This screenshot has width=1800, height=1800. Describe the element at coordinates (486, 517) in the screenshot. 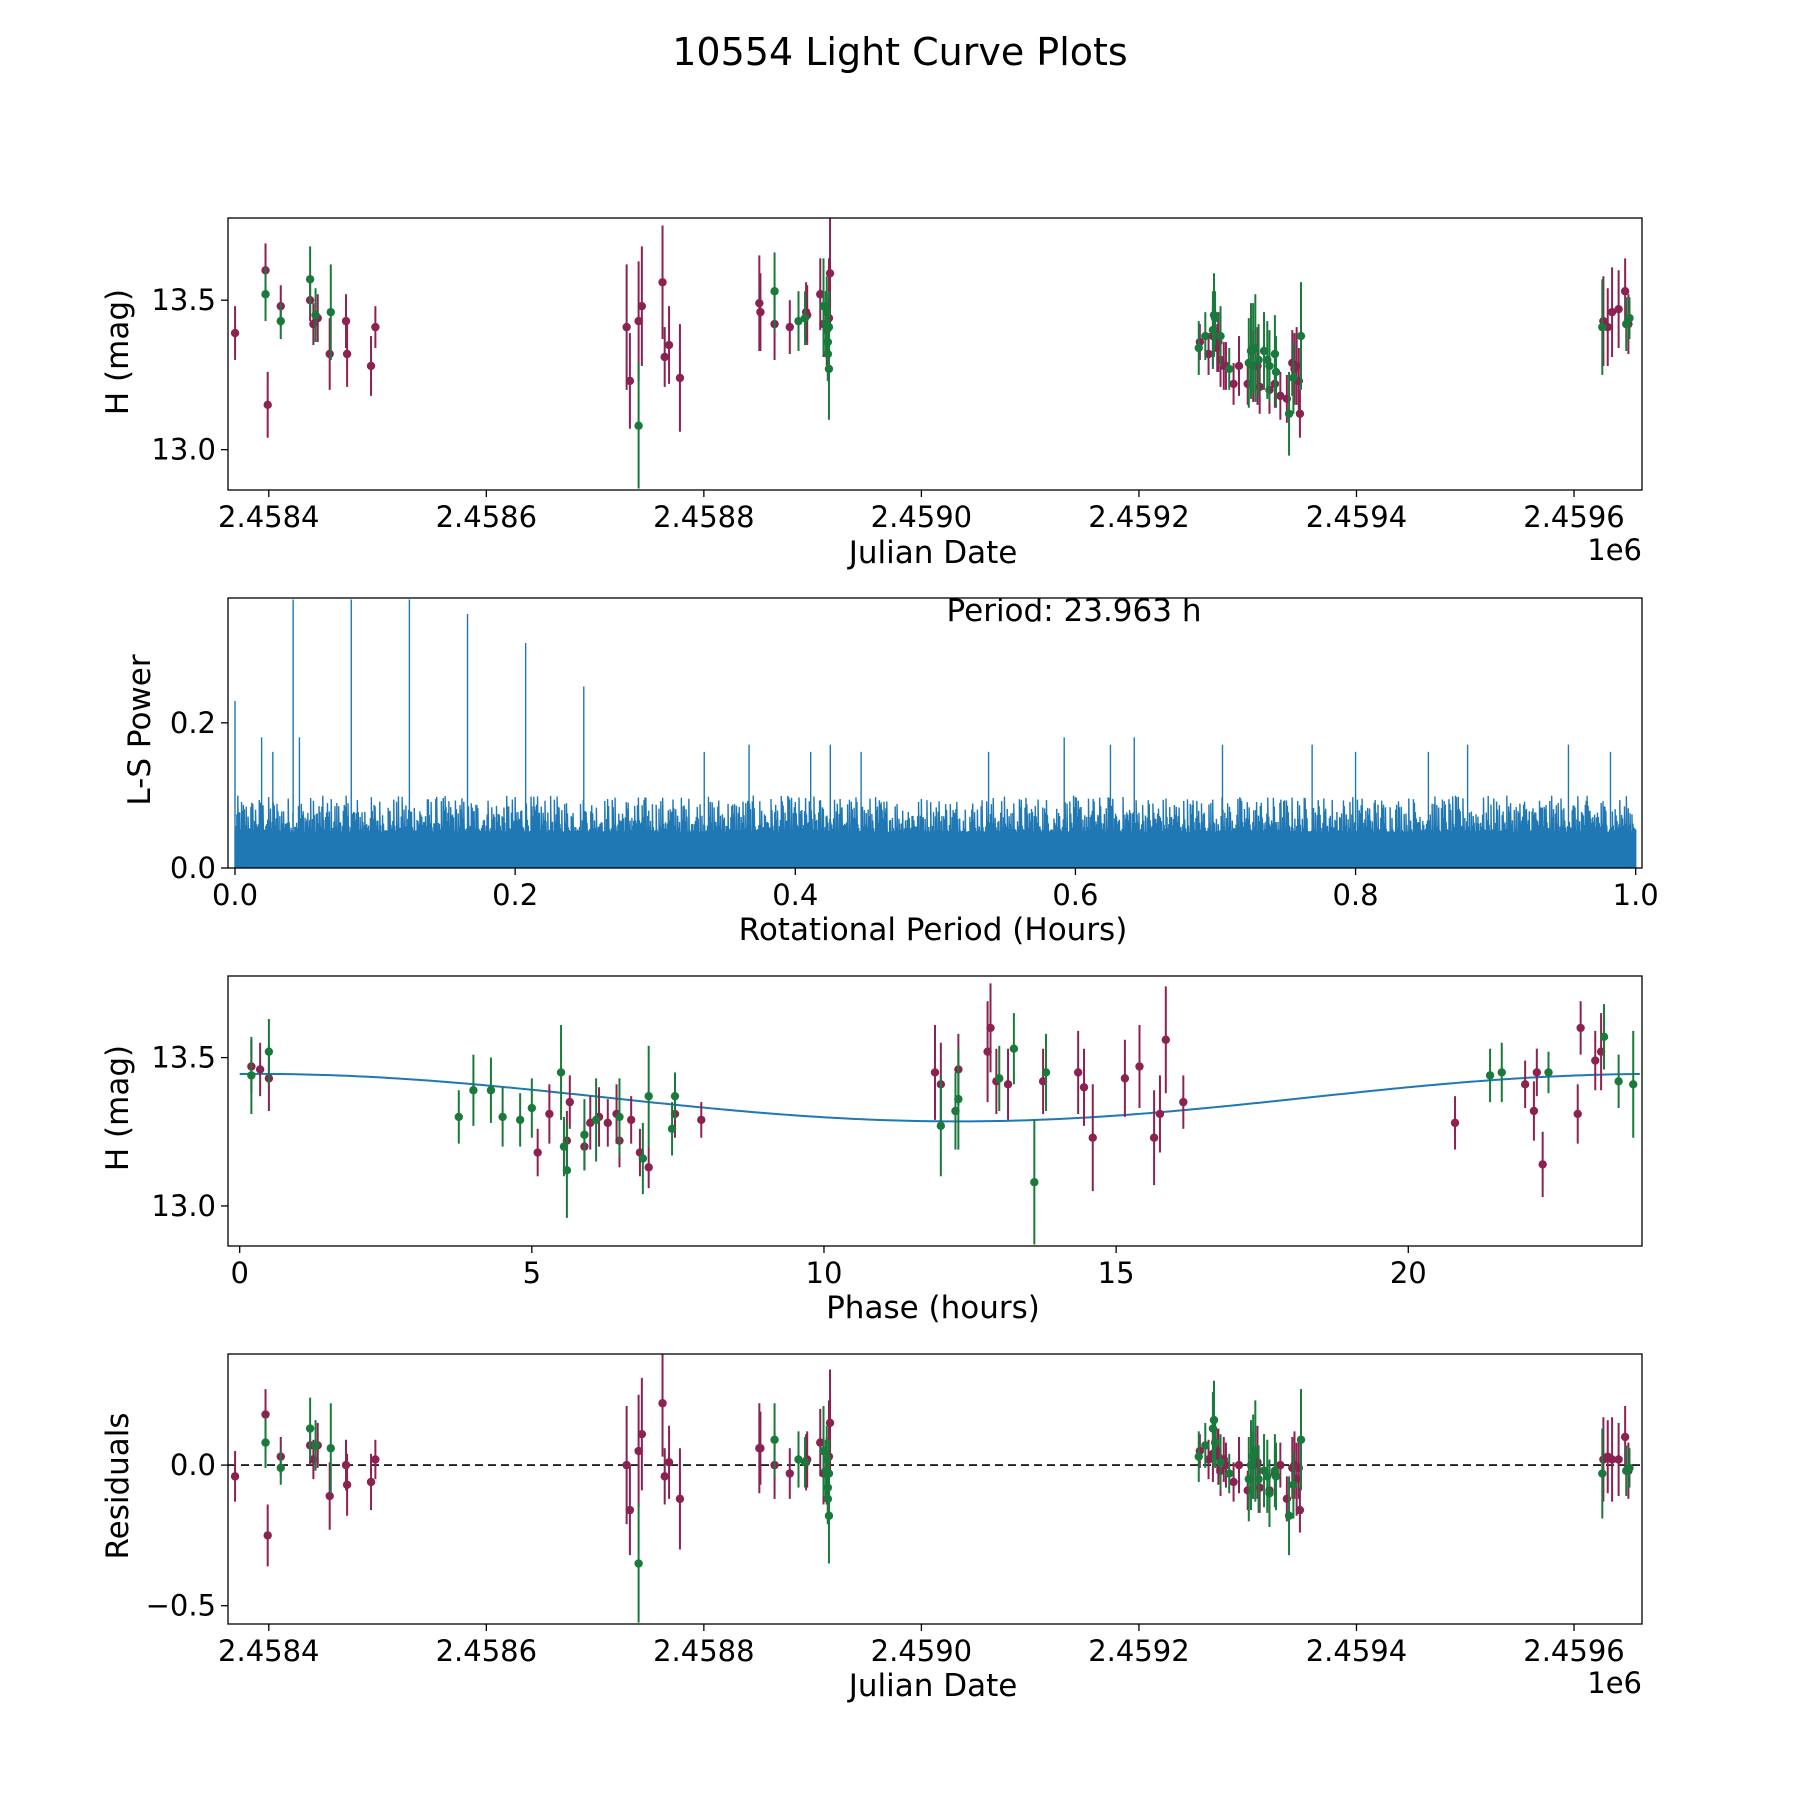

I see `lightcurve-xtick-label: 2.4586` at that location.